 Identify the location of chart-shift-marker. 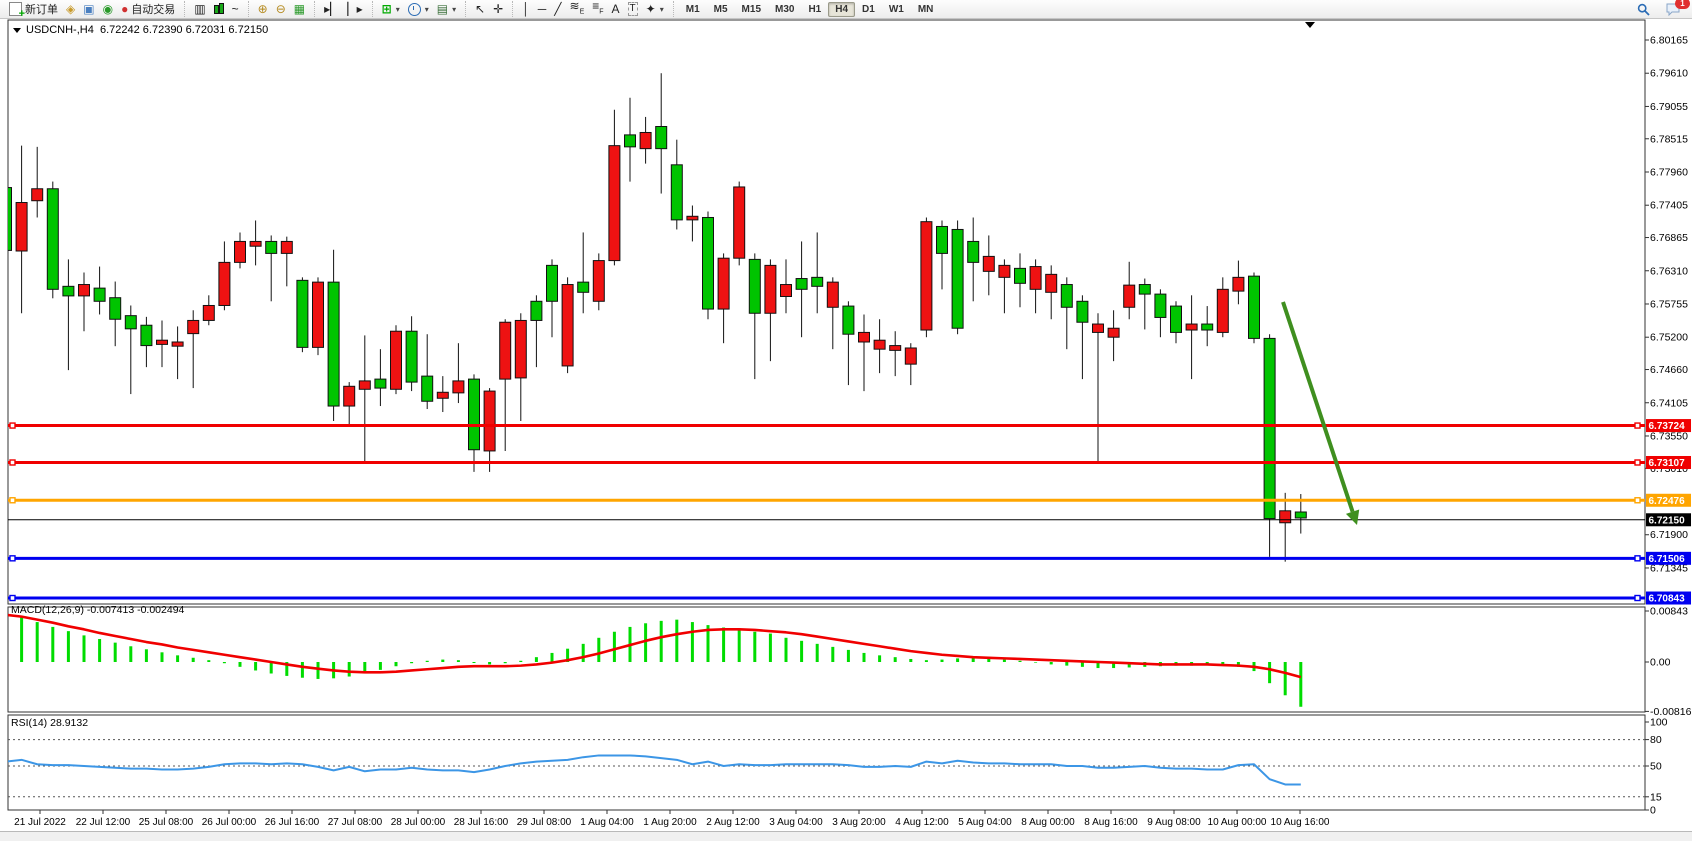
(1310, 25).